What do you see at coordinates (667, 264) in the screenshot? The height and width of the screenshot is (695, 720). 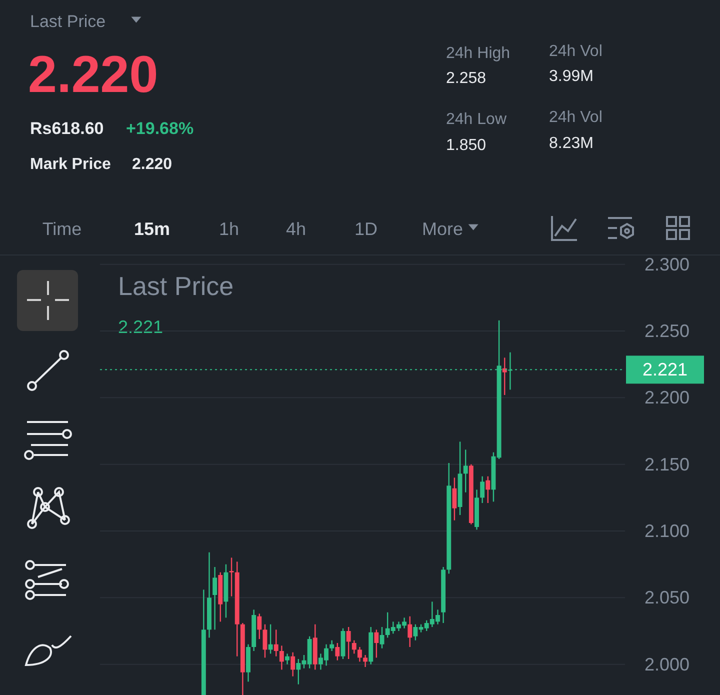 I see `y-tick-label: 2.300` at bounding box center [667, 264].